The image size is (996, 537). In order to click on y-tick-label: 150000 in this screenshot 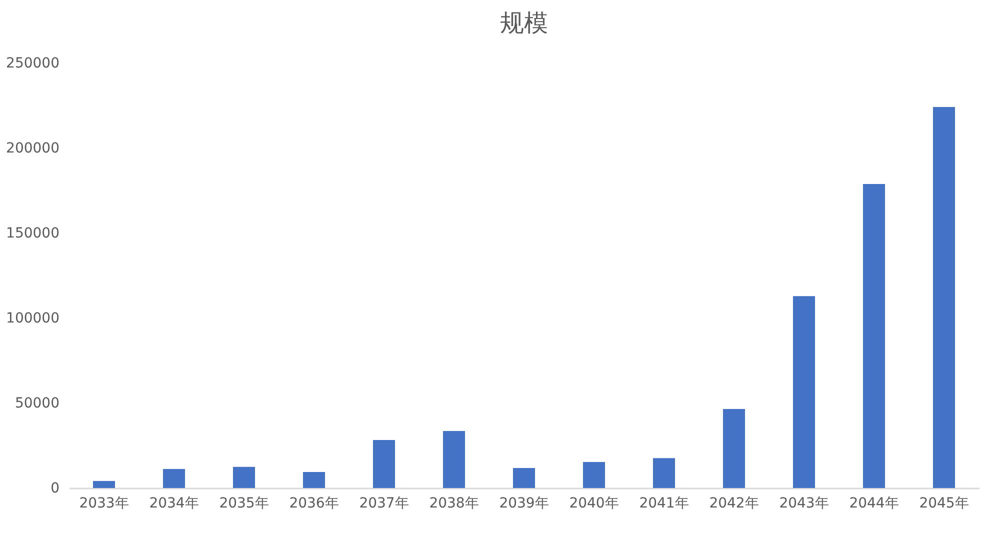, I will do `click(33, 234)`.